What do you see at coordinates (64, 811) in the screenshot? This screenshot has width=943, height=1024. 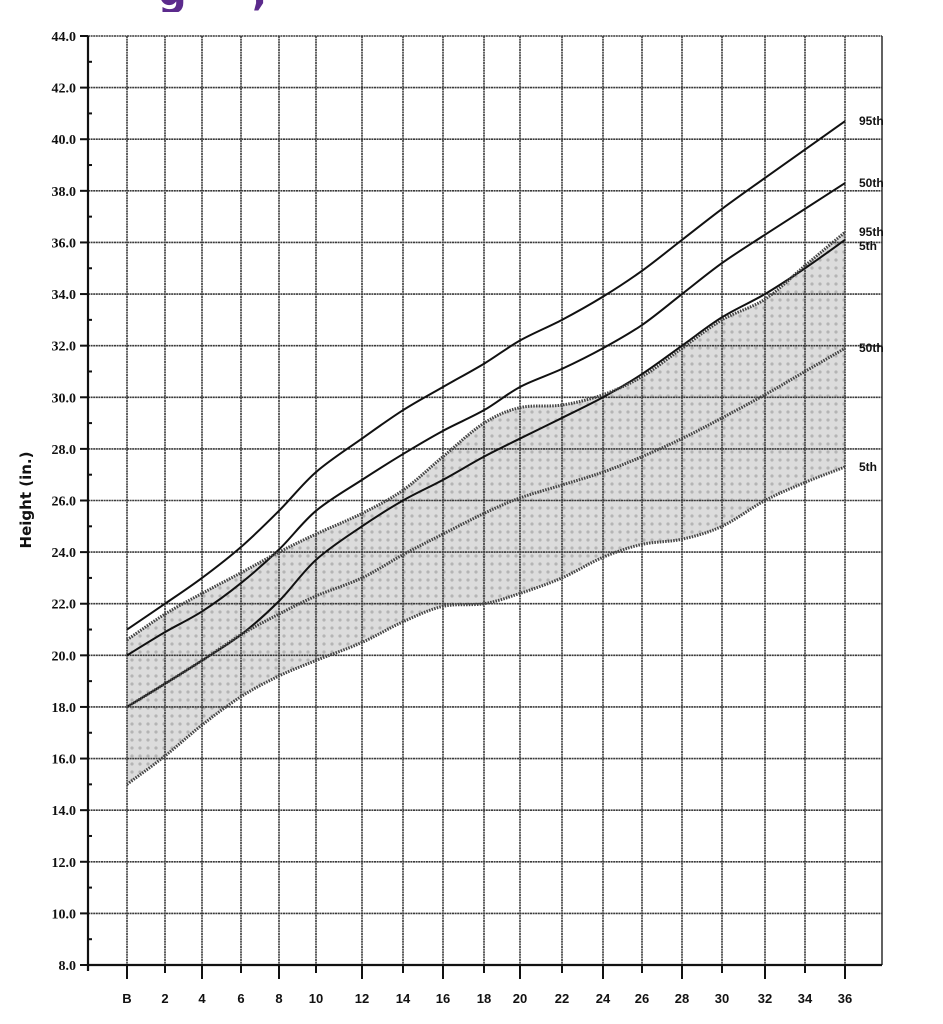 I see `y-tick-label: 14.0` at bounding box center [64, 811].